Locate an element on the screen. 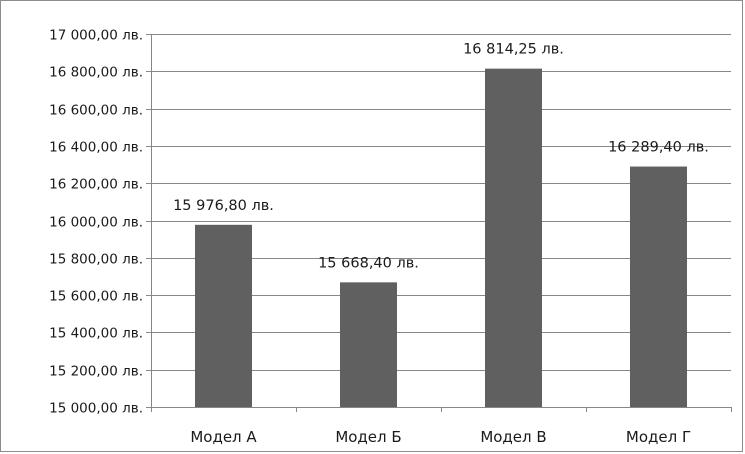 The image size is (745, 454). y-tick-label: 16 200,00 лв. is located at coordinates (96, 185).